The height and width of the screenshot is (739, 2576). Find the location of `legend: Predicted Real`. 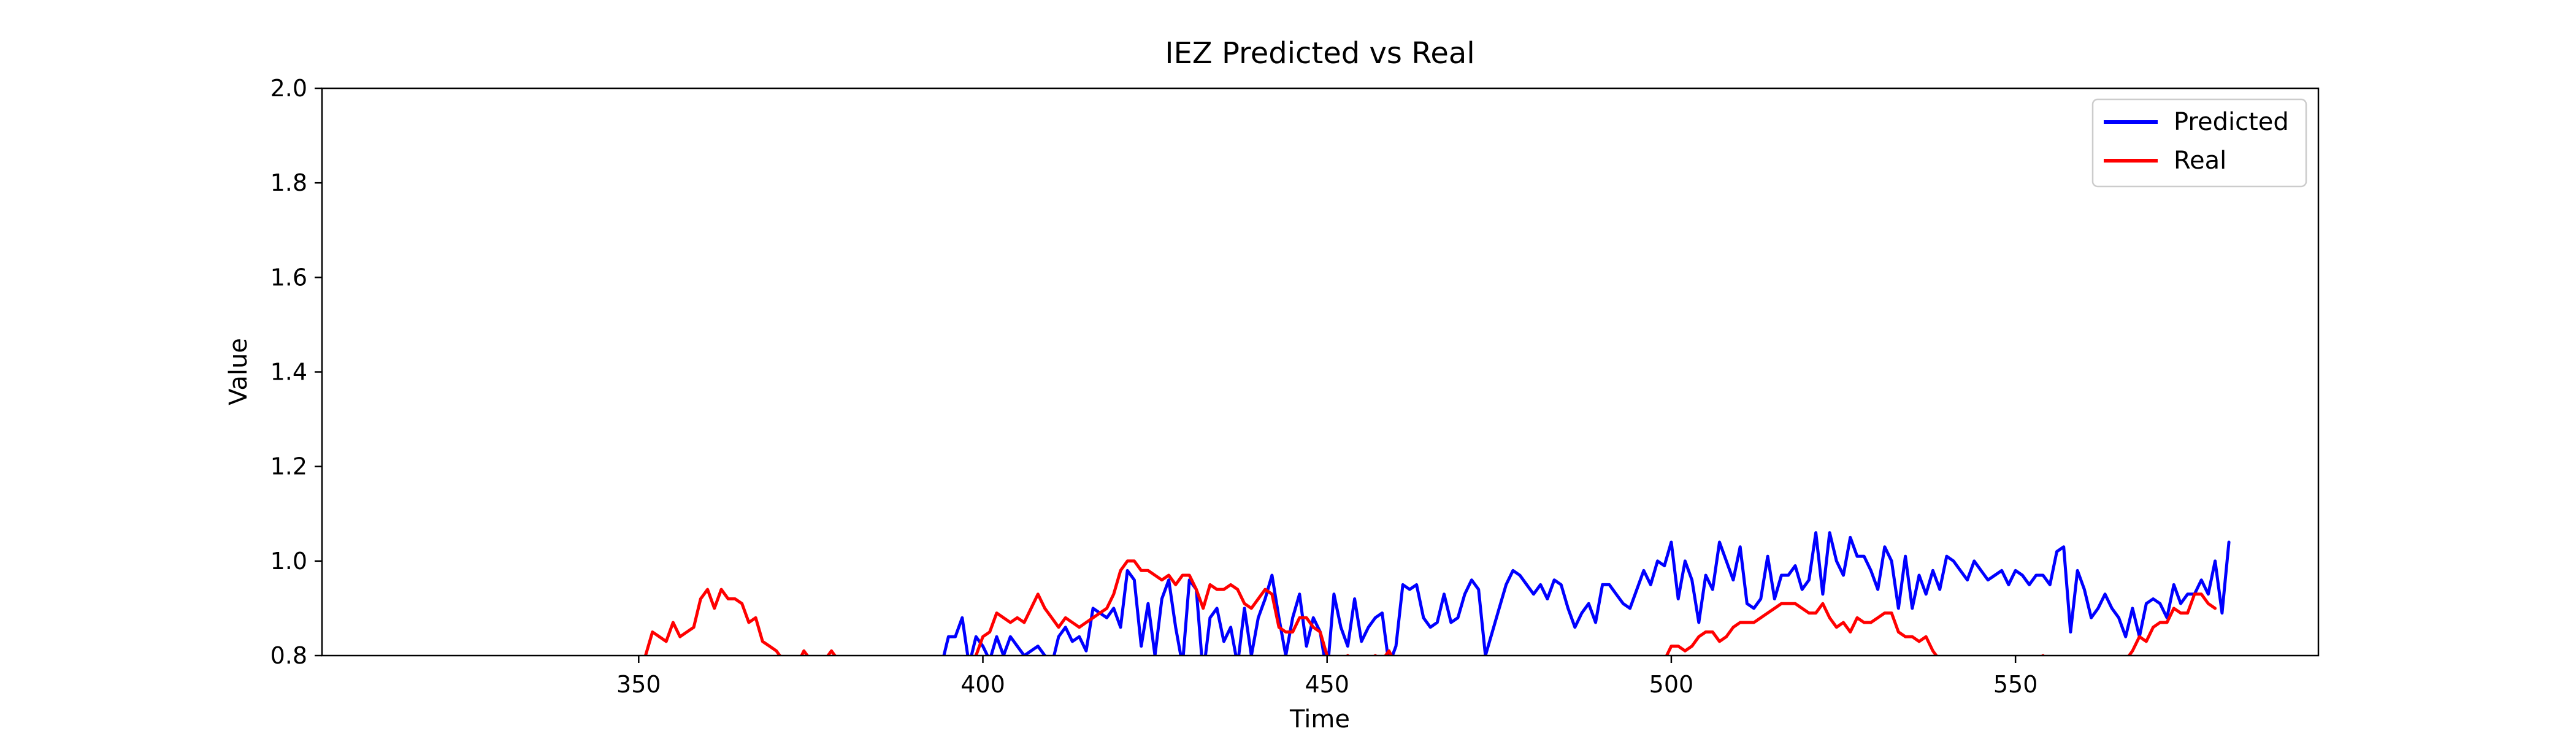

legend: Predicted Real is located at coordinates (2199, 143).